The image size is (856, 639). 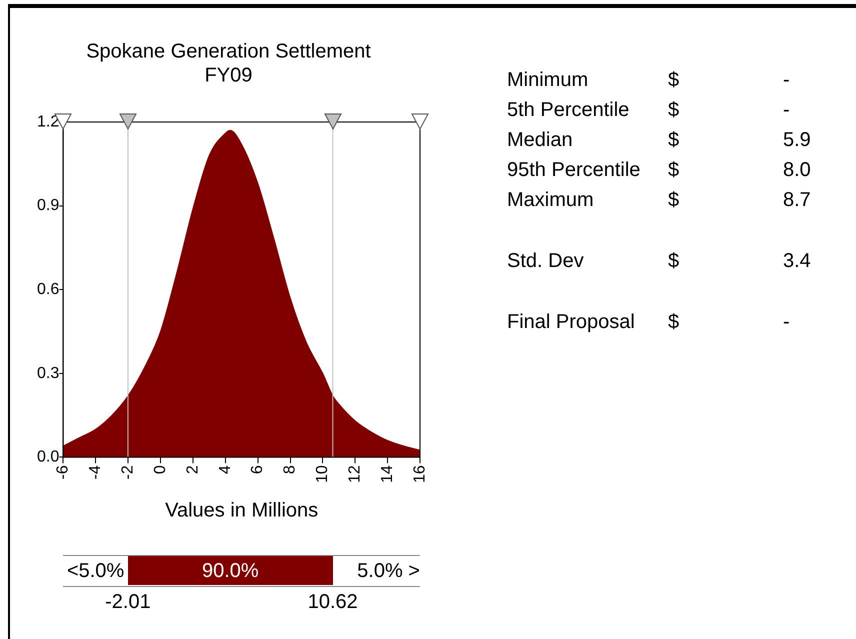 What do you see at coordinates (388, 571) in the screenshot?
I see `text: 5.0% >` at bounding box center [388, 571].